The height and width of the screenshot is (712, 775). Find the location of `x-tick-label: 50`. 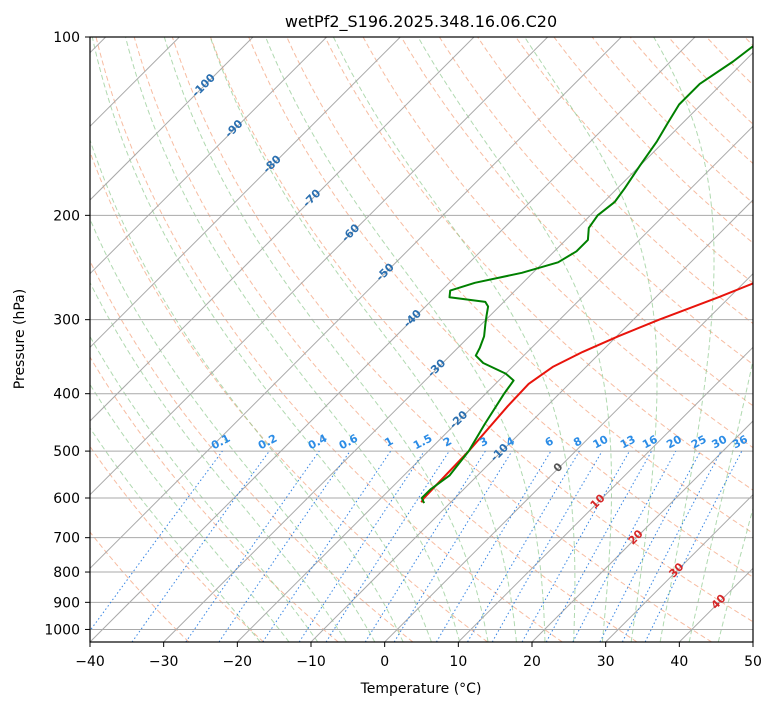

x-tick-label: 50 is located at coordinates (753, 662).